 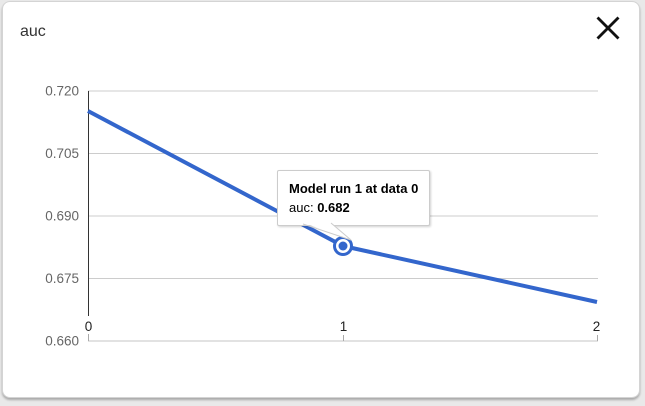 I want to click on x-tick-label: 0, so click(x=89, y=326).